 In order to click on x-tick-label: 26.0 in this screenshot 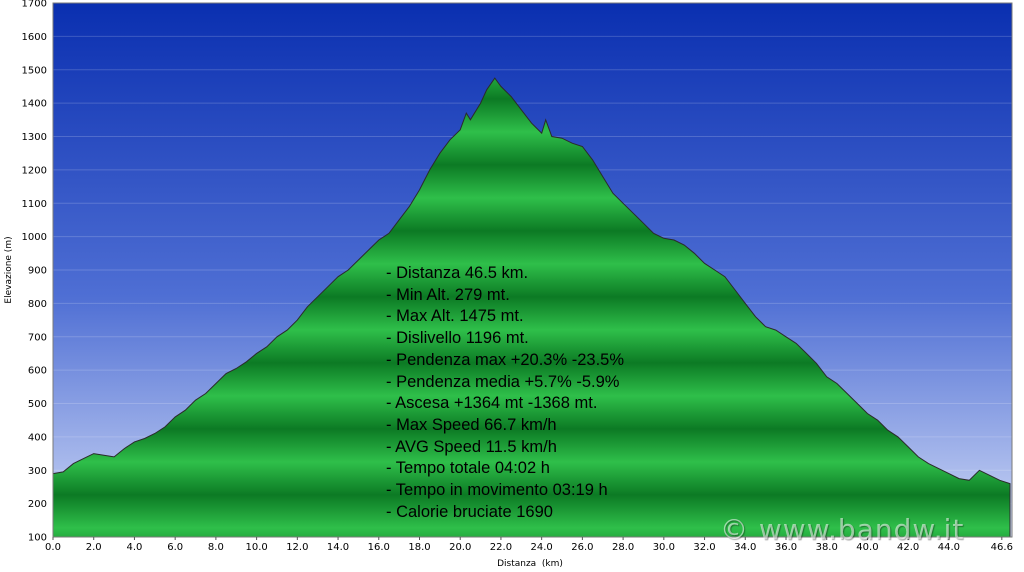, I will do `click(582, 547)`.